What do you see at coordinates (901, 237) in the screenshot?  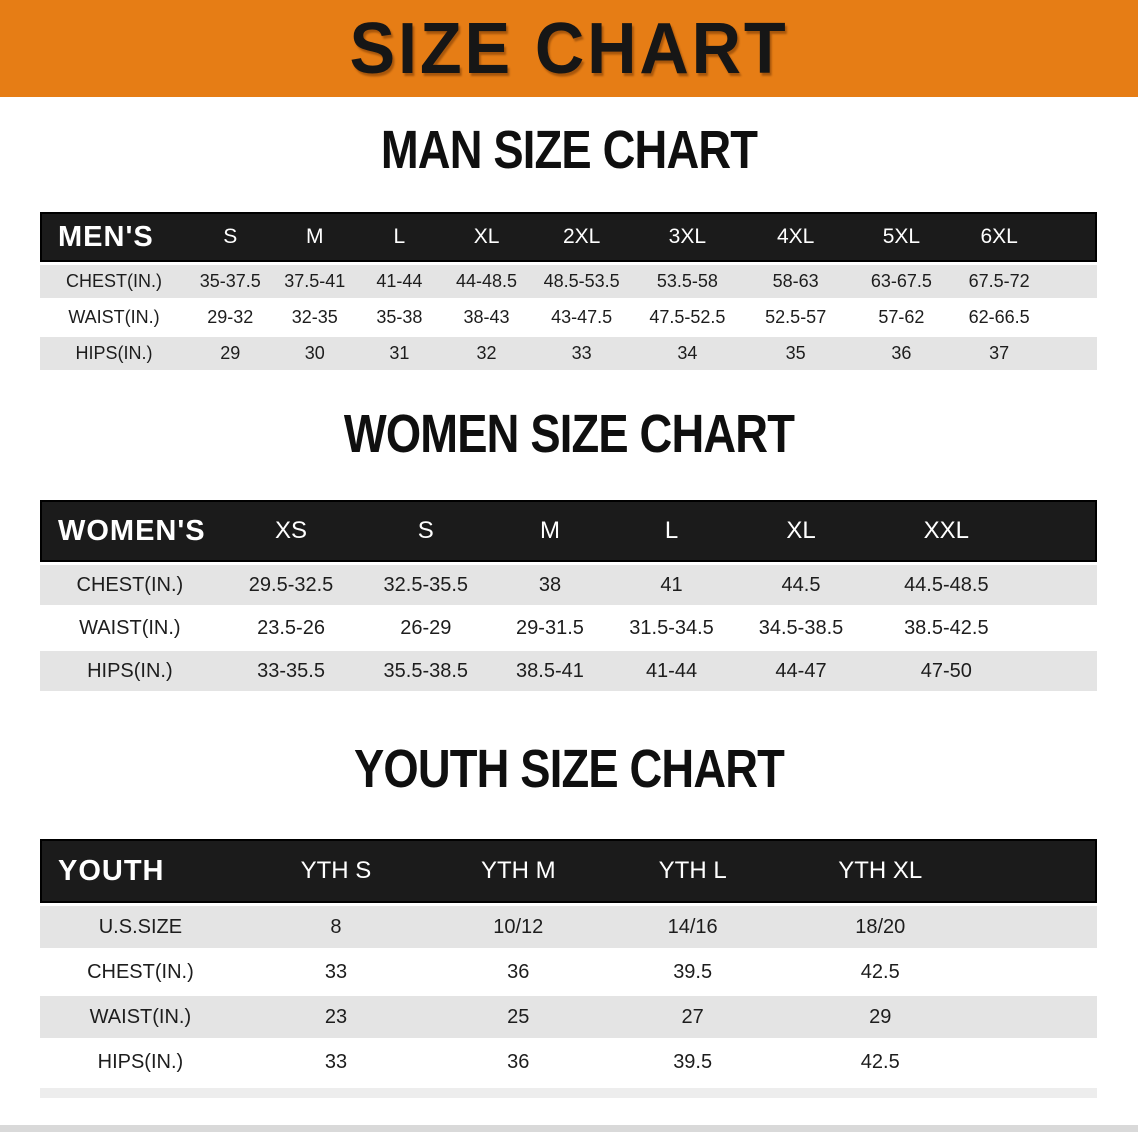 I see `size-column-header: 5XL` at bounding box center [901, 237].